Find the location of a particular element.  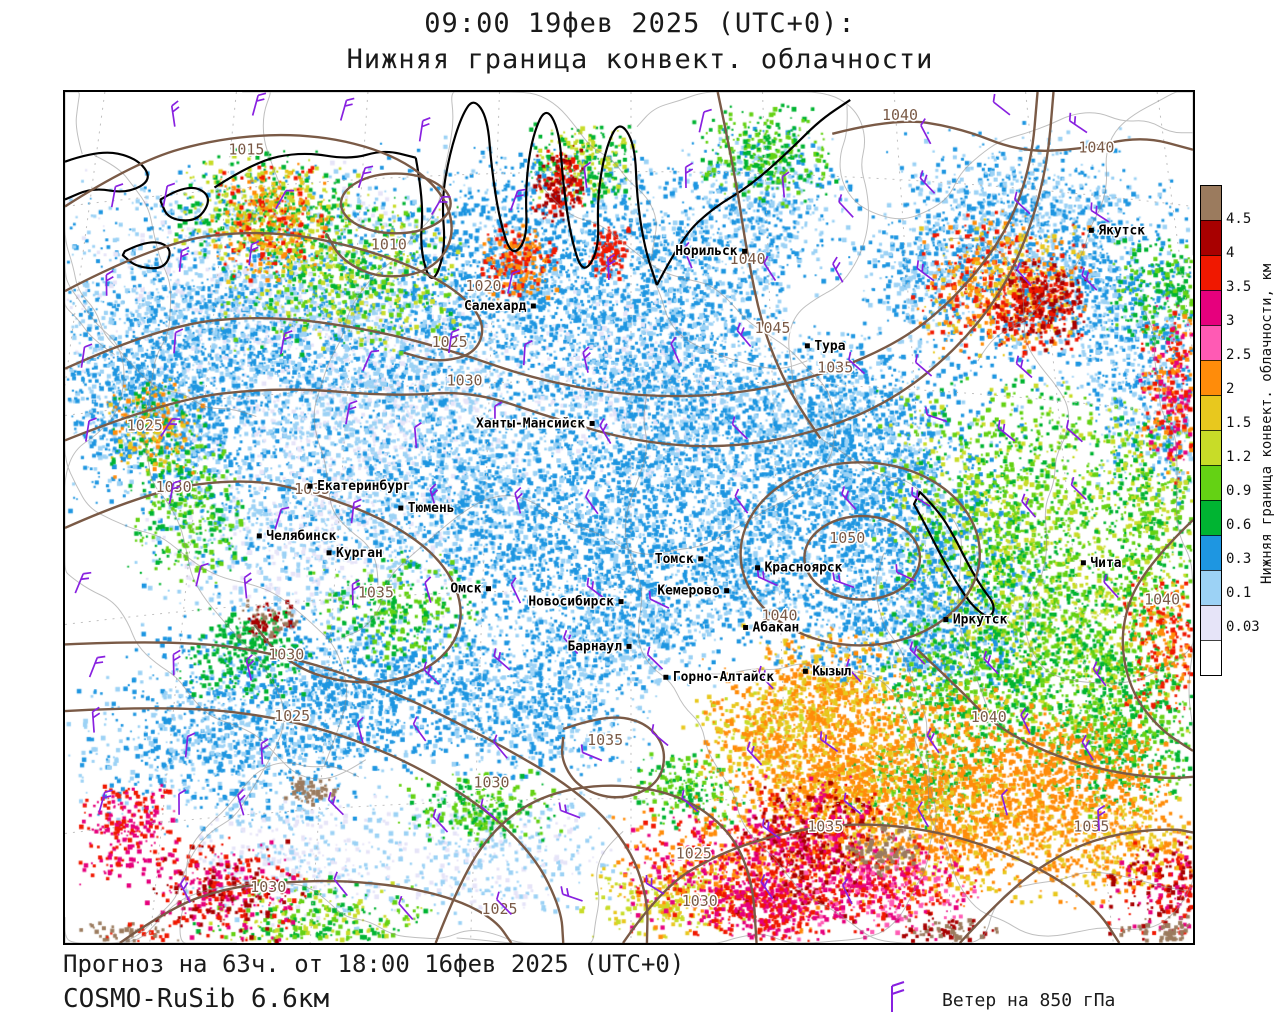

colorbar is located at coordinates (1211, 430).